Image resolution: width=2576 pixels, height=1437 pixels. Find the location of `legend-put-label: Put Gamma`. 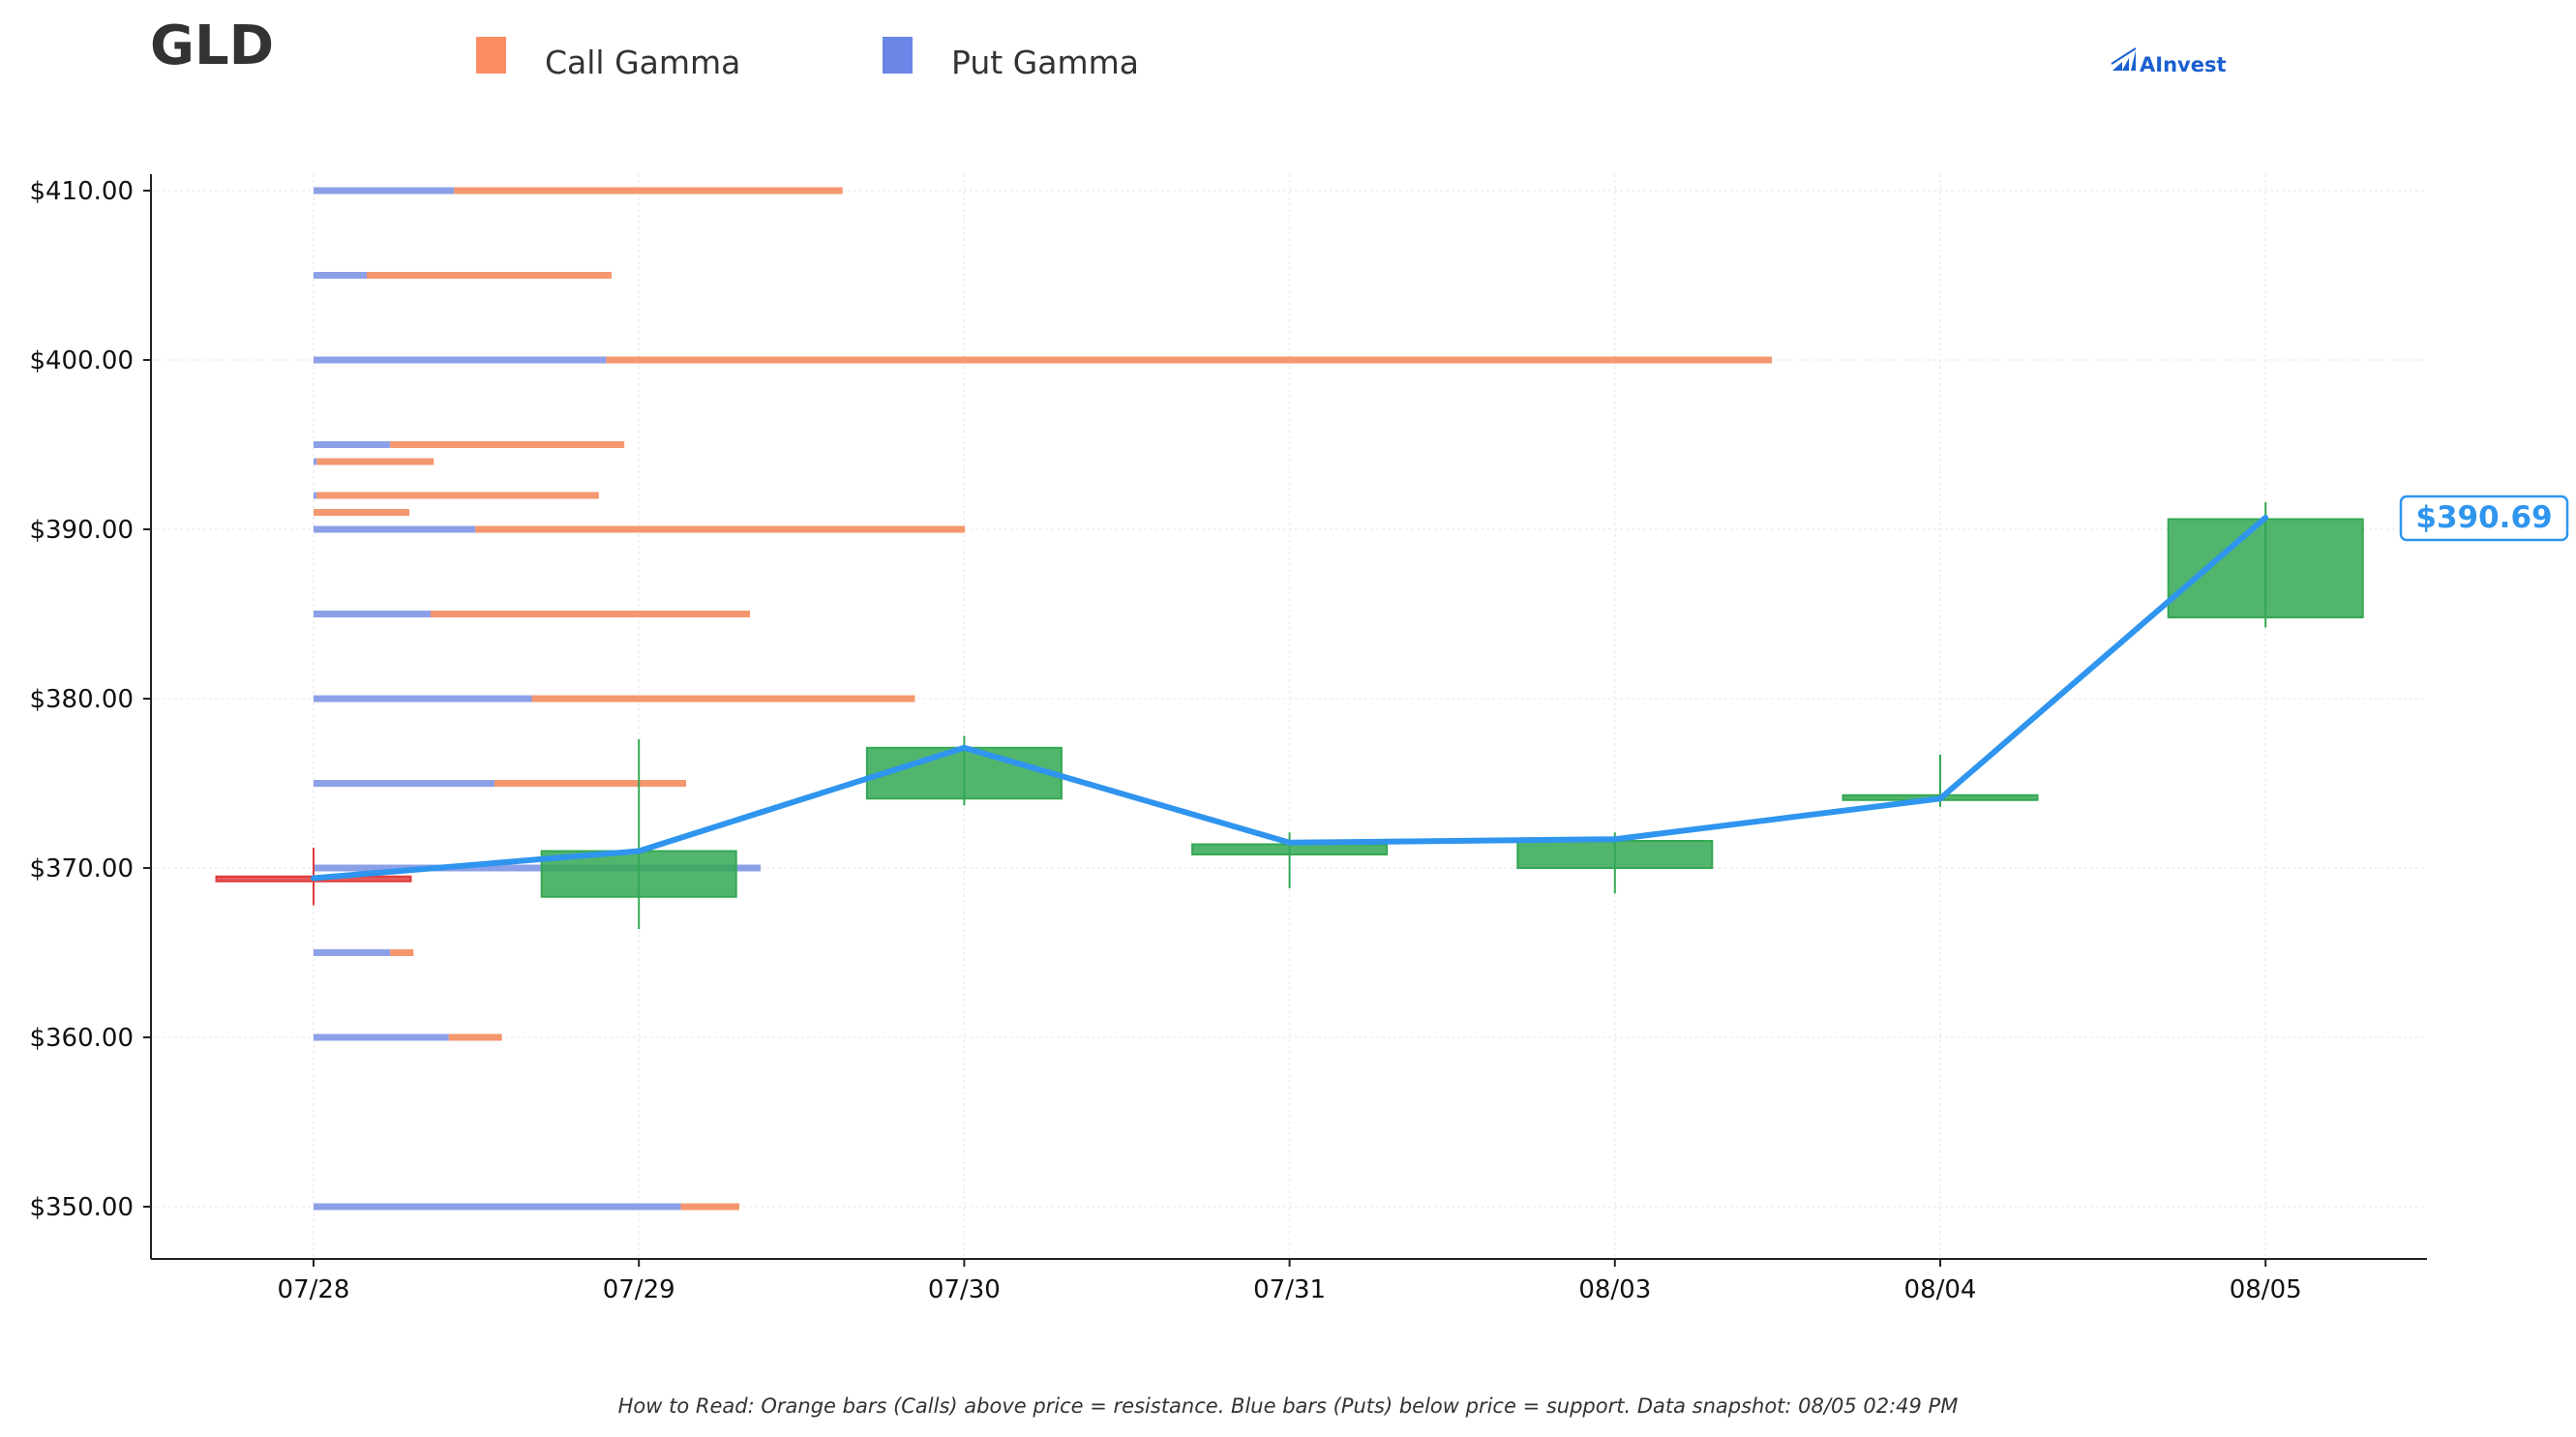

legend-put-label: Put Gamma is located at coordinates (1045, 62).